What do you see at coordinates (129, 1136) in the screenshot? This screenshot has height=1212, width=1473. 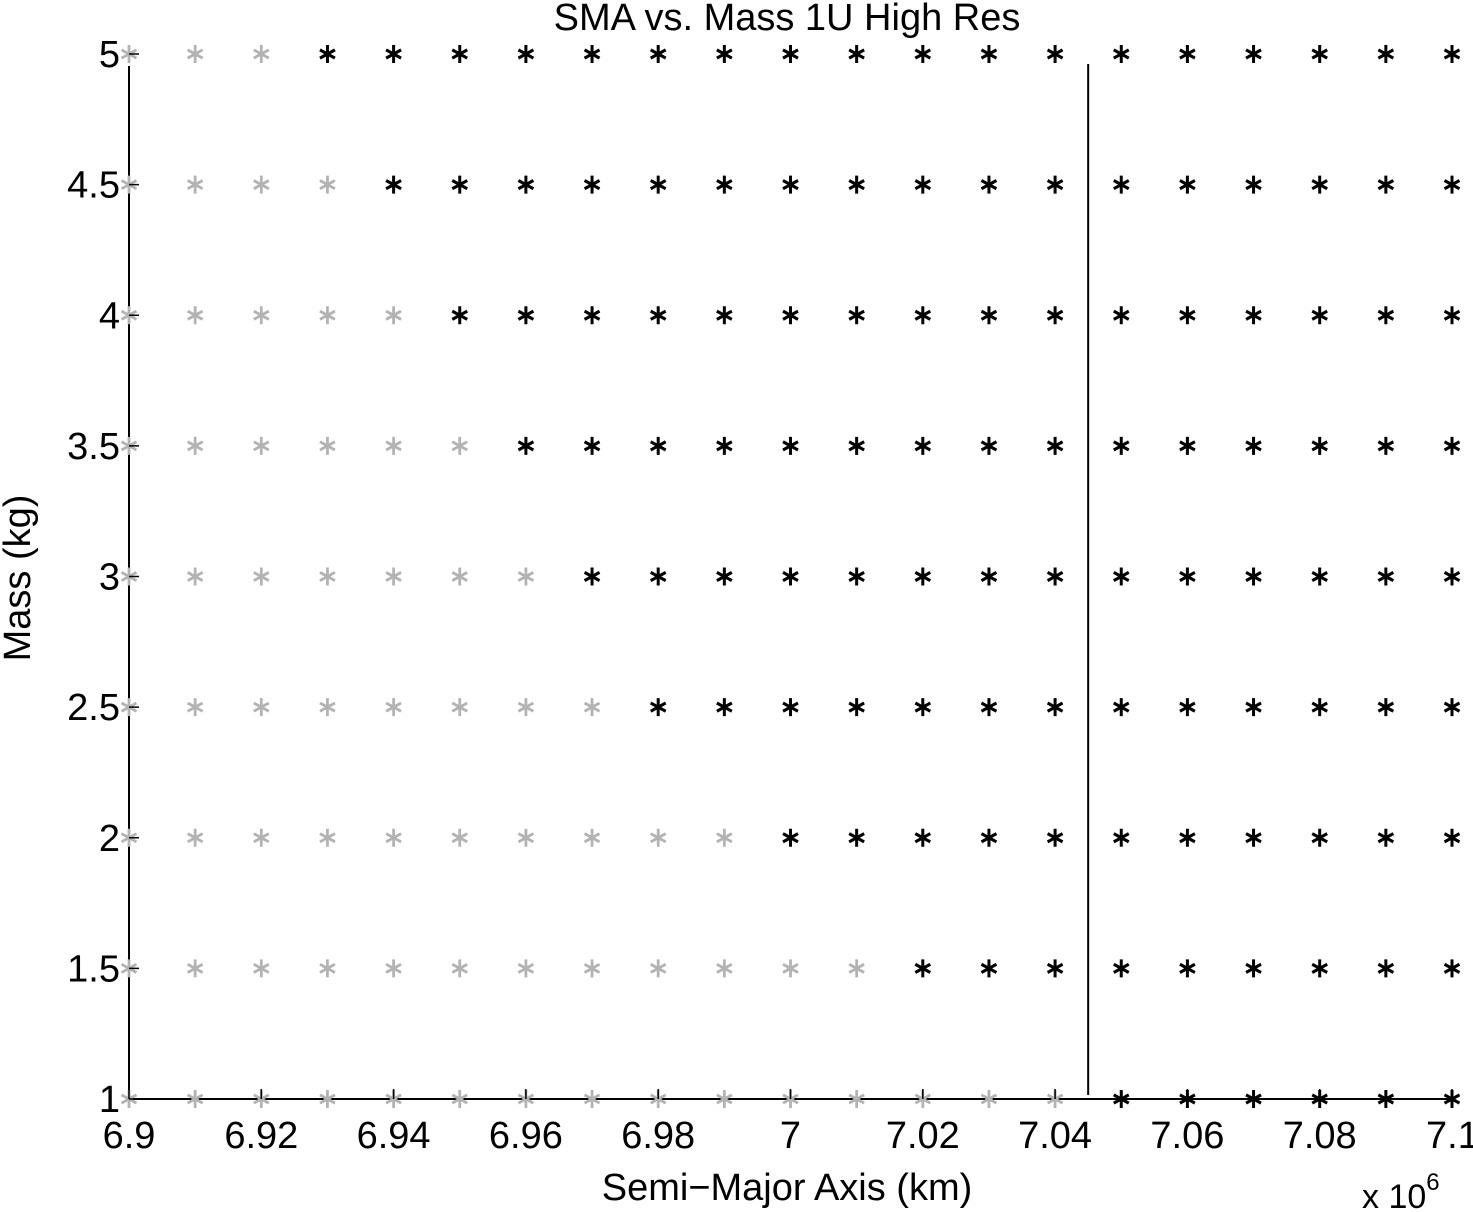 I see `x-tick-label: 6.9` at bounding box center [129, 1136].